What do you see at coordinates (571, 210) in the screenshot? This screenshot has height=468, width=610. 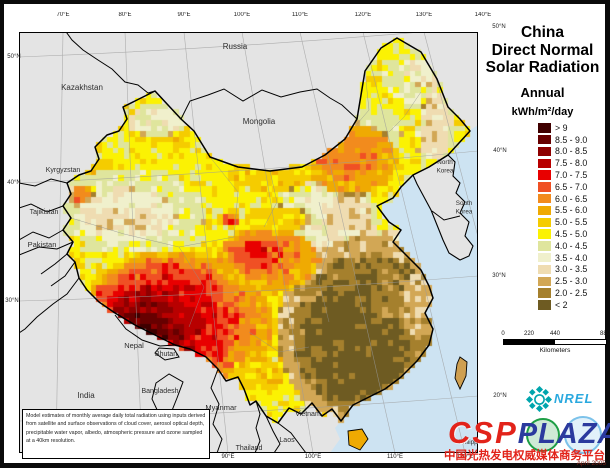 I see `legend-label: 5.5 - 6.0` at bounding box center [571, 210].